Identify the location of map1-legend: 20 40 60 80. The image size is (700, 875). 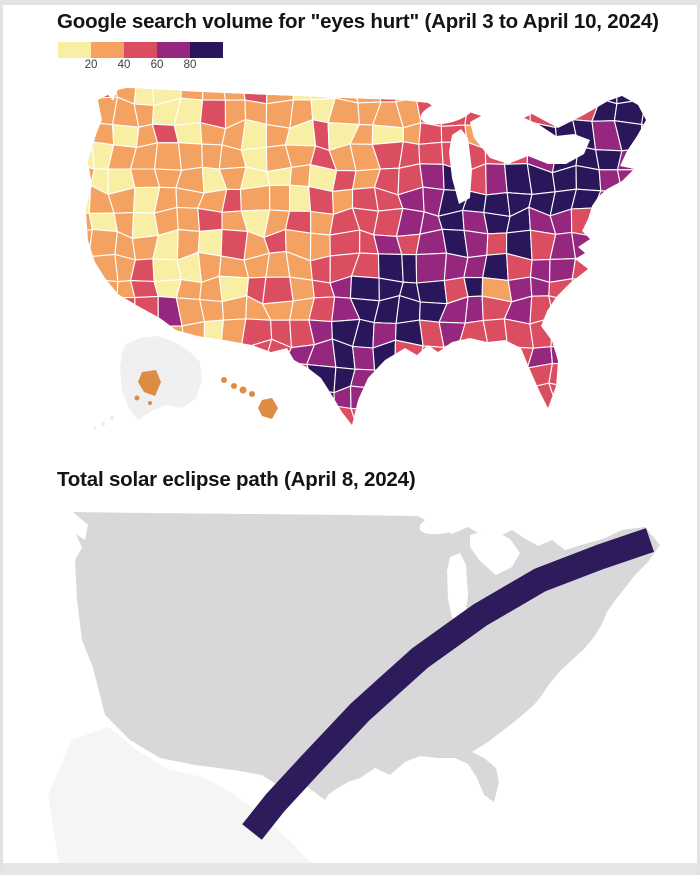
(168, 59).